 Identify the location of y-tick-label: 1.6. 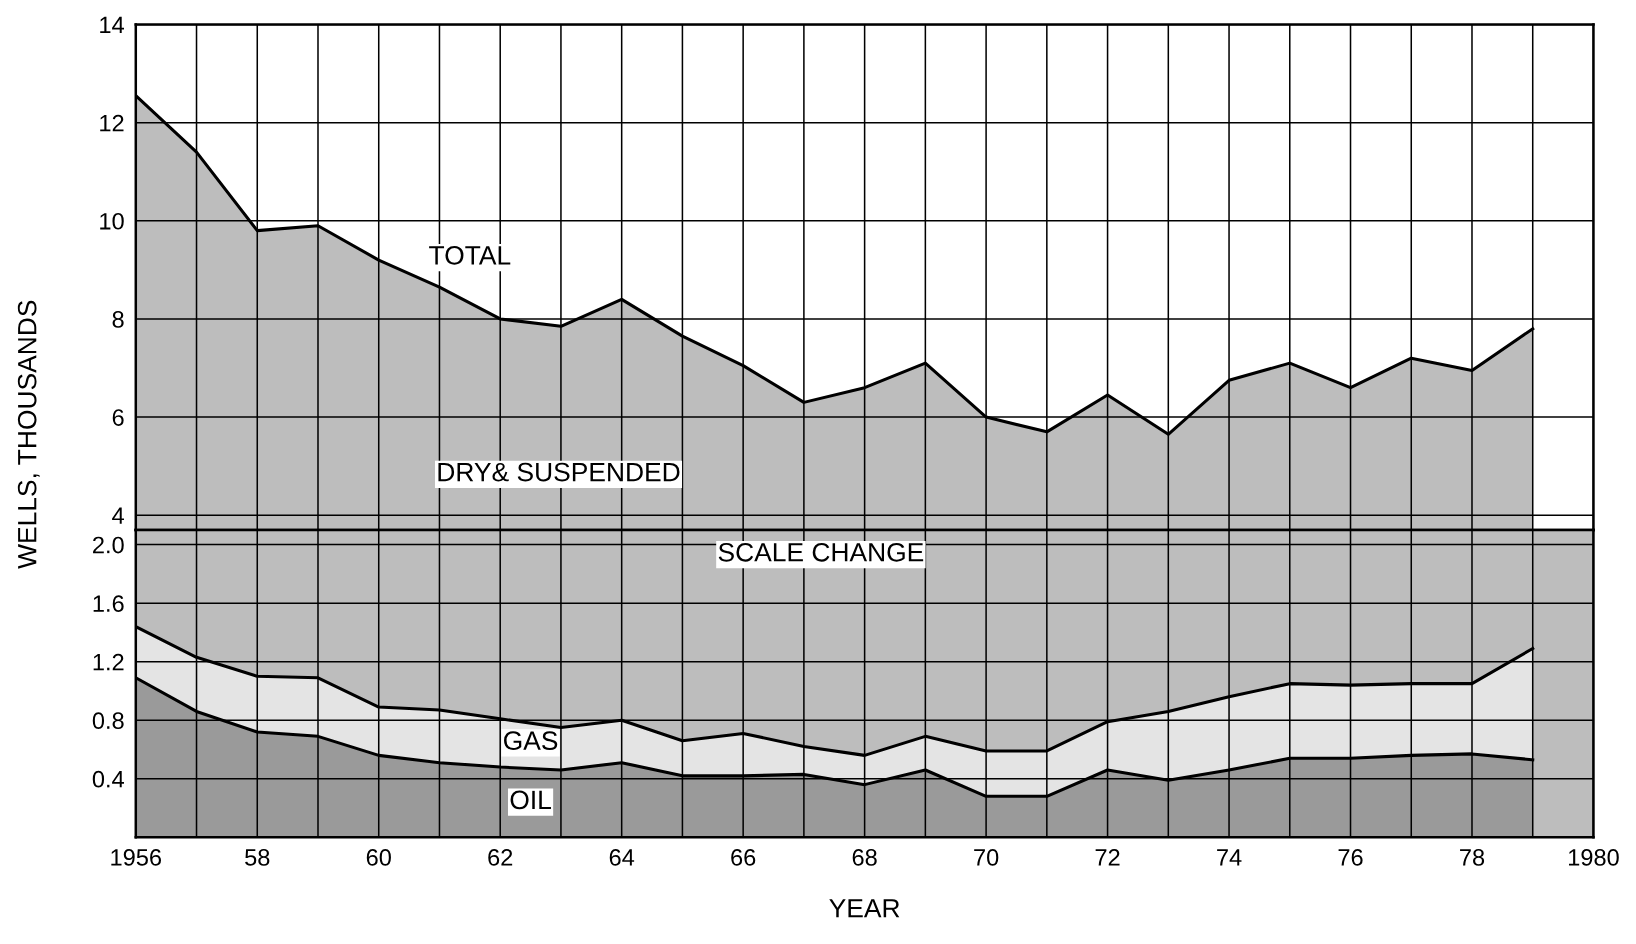
(108, 603).